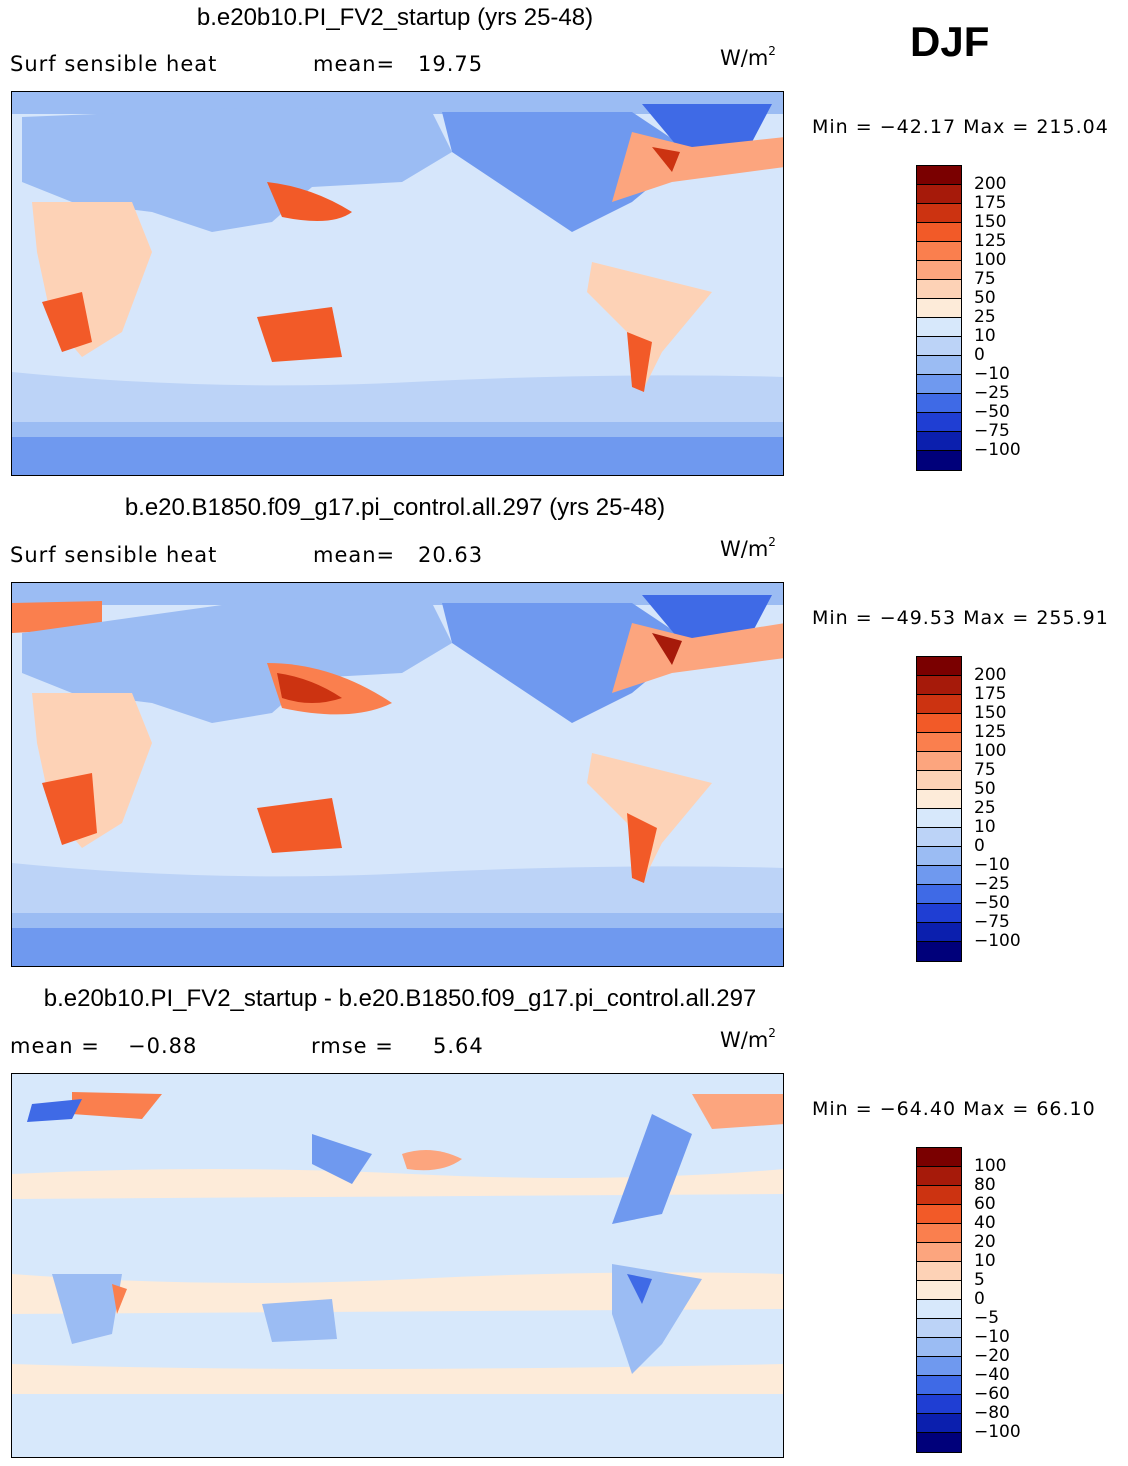  I want to click on panel-2-variable-label: Surf sensible heat, so click(114, 555).